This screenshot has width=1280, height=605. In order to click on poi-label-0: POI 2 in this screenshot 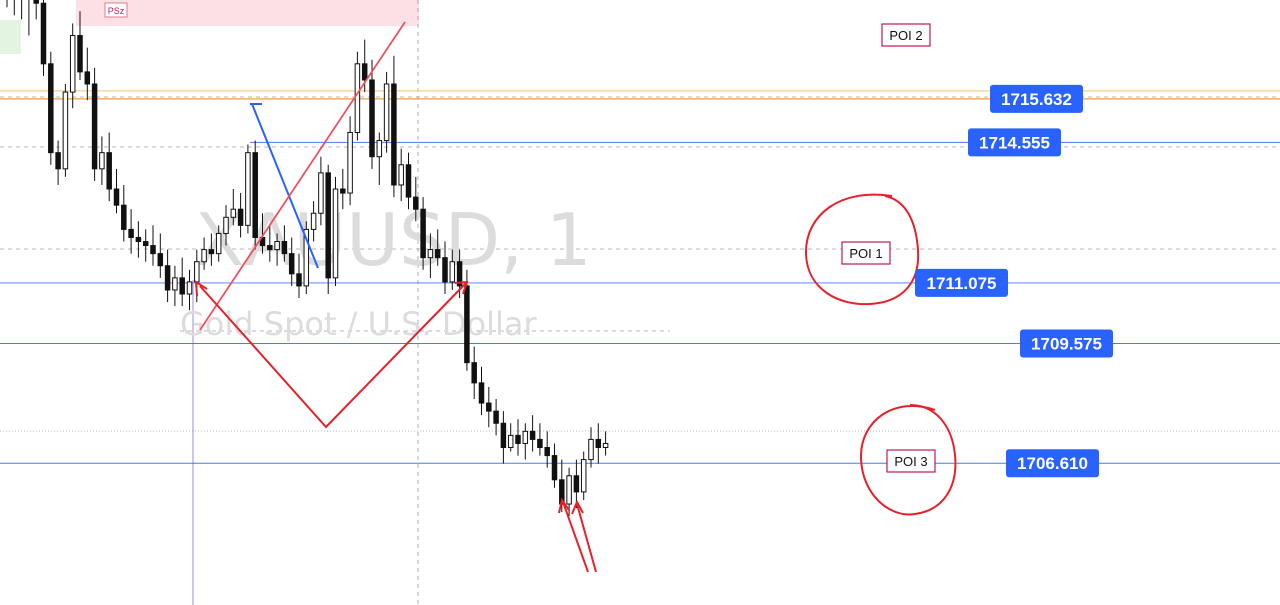, I will do `click(906, 35)`.